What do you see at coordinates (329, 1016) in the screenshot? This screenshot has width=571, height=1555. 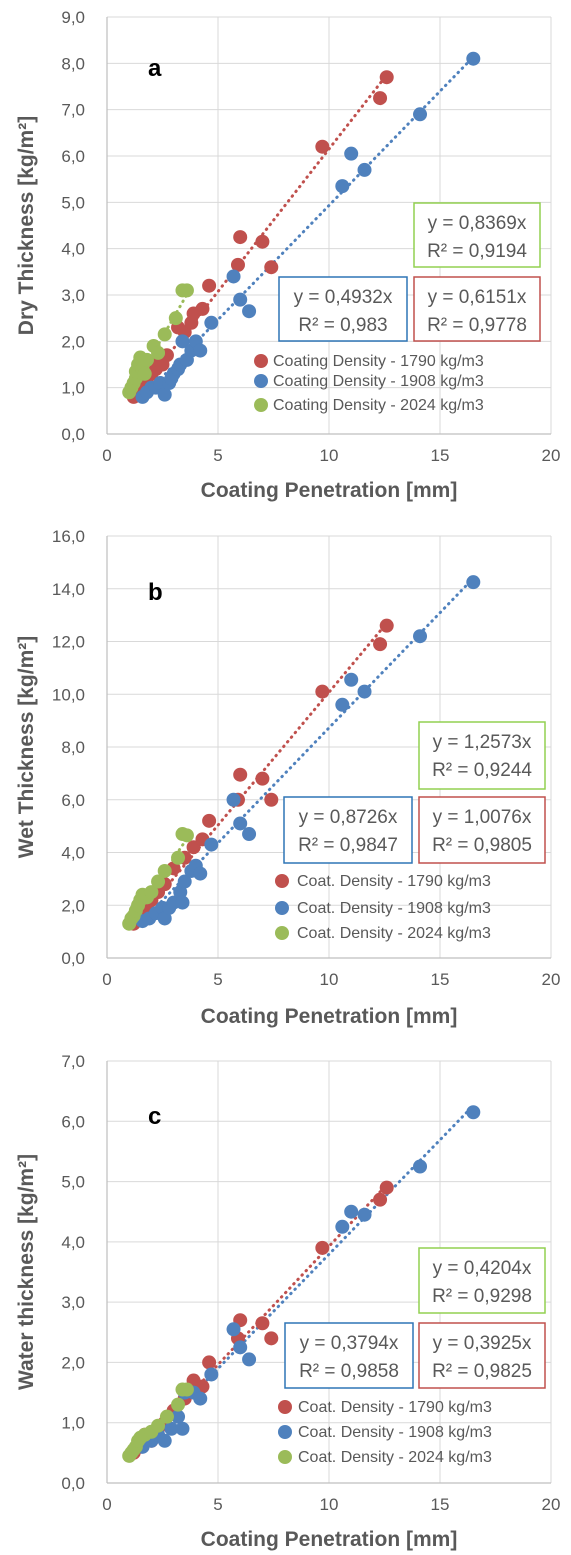 I see `x-axis-title: Coating Penetration [mm]` at bounding box center [329, 1016].